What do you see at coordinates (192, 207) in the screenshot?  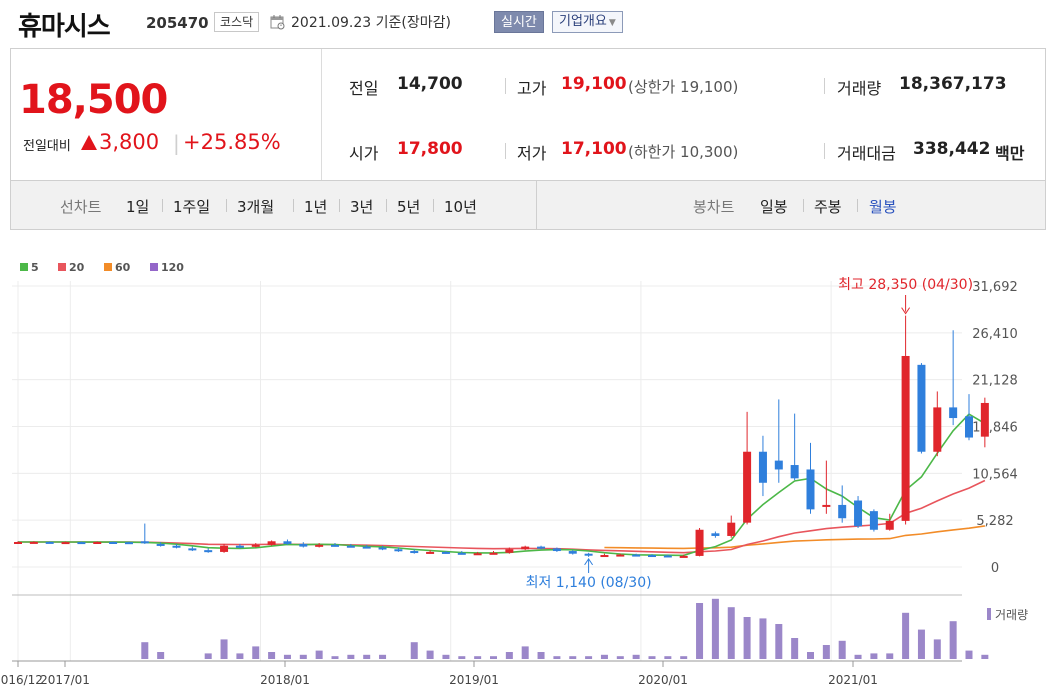 I see `tab-1w: 1주일` at bounding box center [192, 207].